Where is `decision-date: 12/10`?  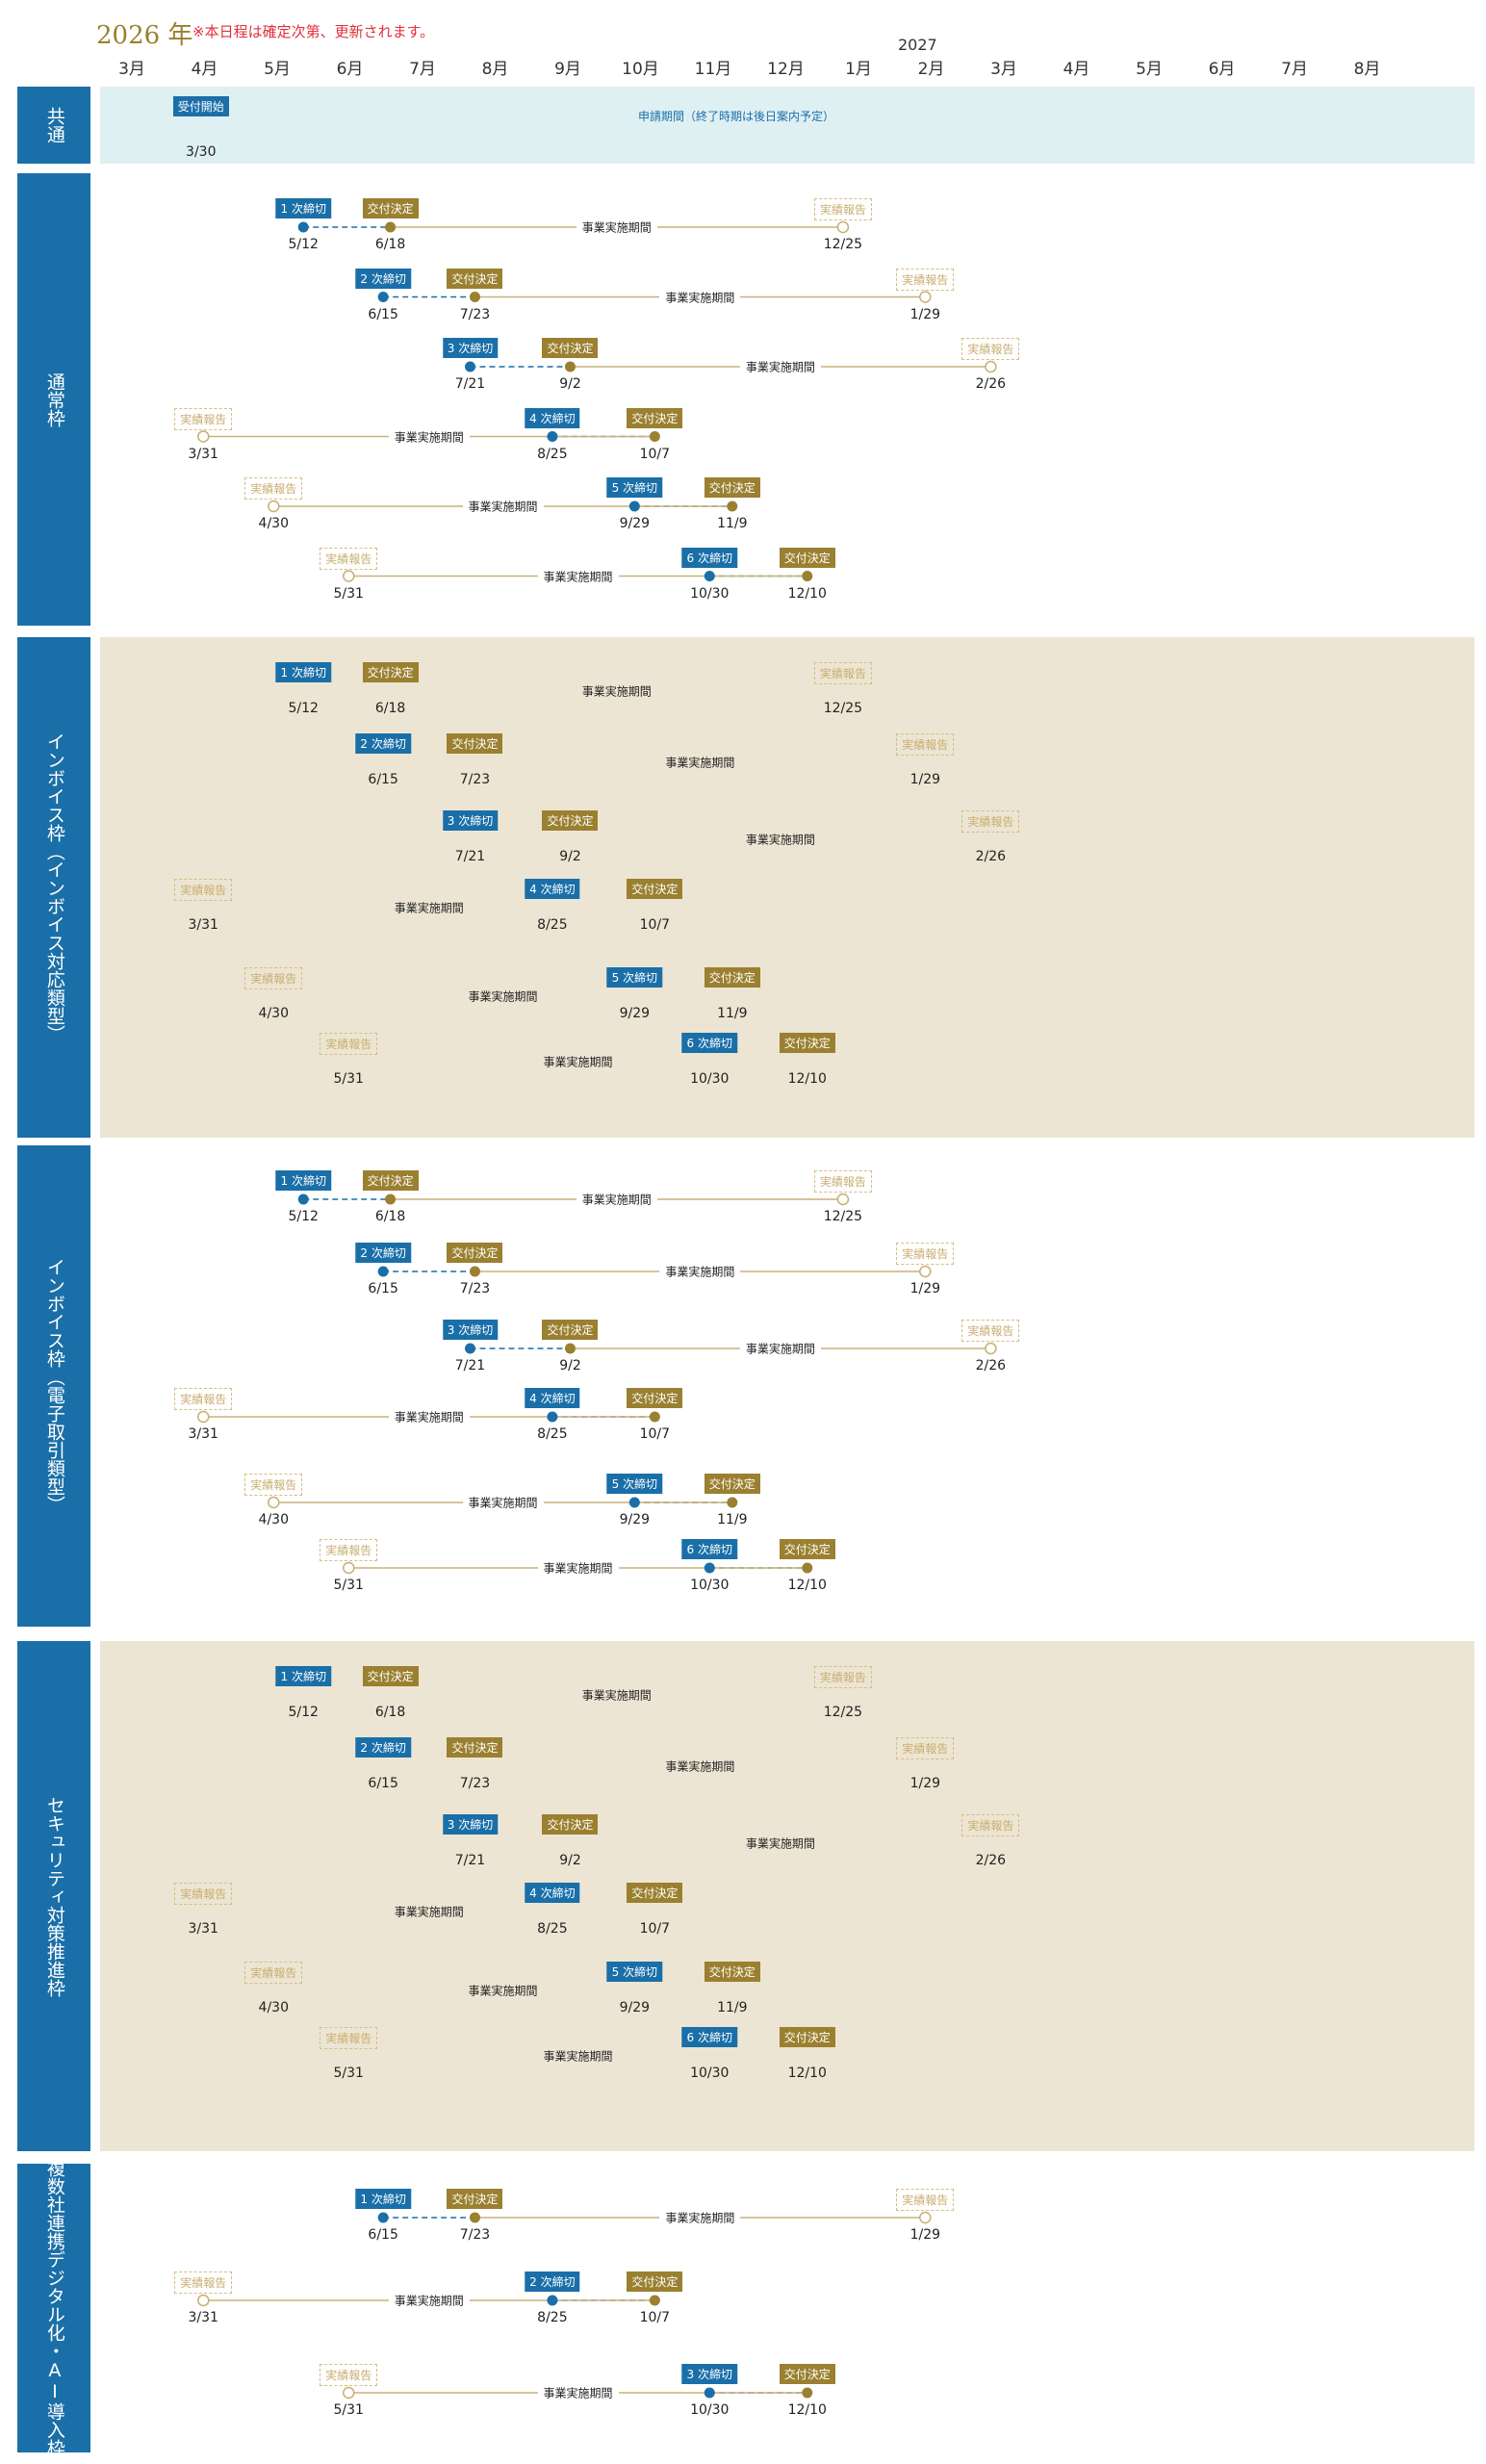 decision-date: 12/10 is located at coordinates (807, 2073).